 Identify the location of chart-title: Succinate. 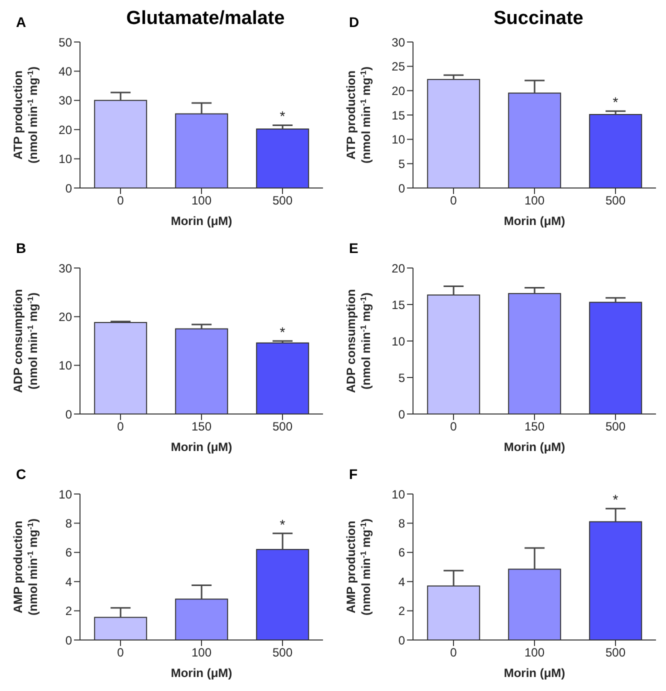
(538, 19).